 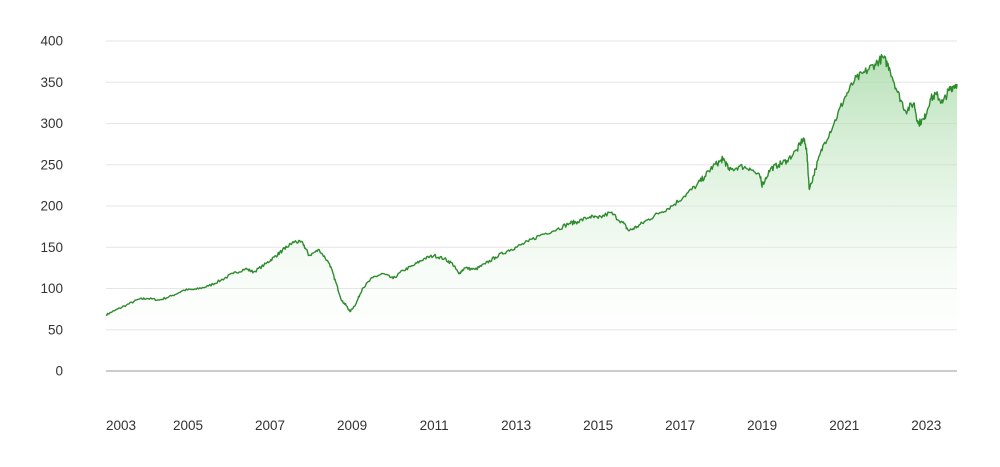 What do you see at coordinates (51, 247) in the screenshot?
I see `y-tick-label-150: 150` at bounding box center [51, 247].